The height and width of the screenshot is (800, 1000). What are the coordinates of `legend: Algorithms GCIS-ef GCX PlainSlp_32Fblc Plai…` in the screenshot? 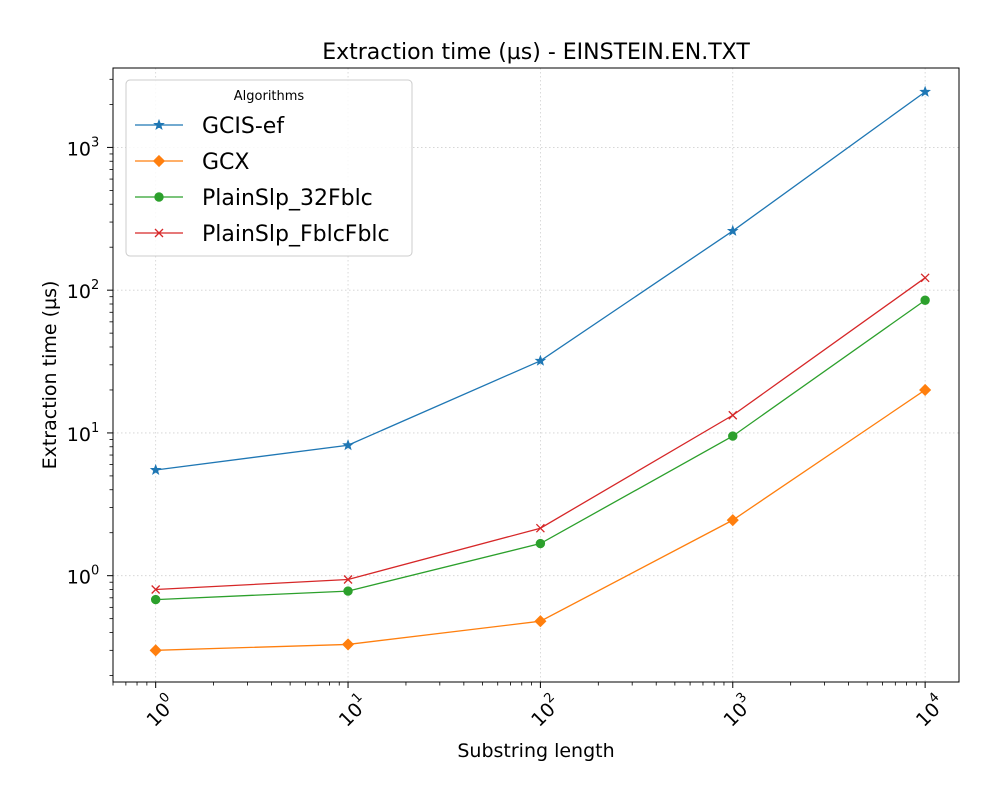 It's located at (269, 168).